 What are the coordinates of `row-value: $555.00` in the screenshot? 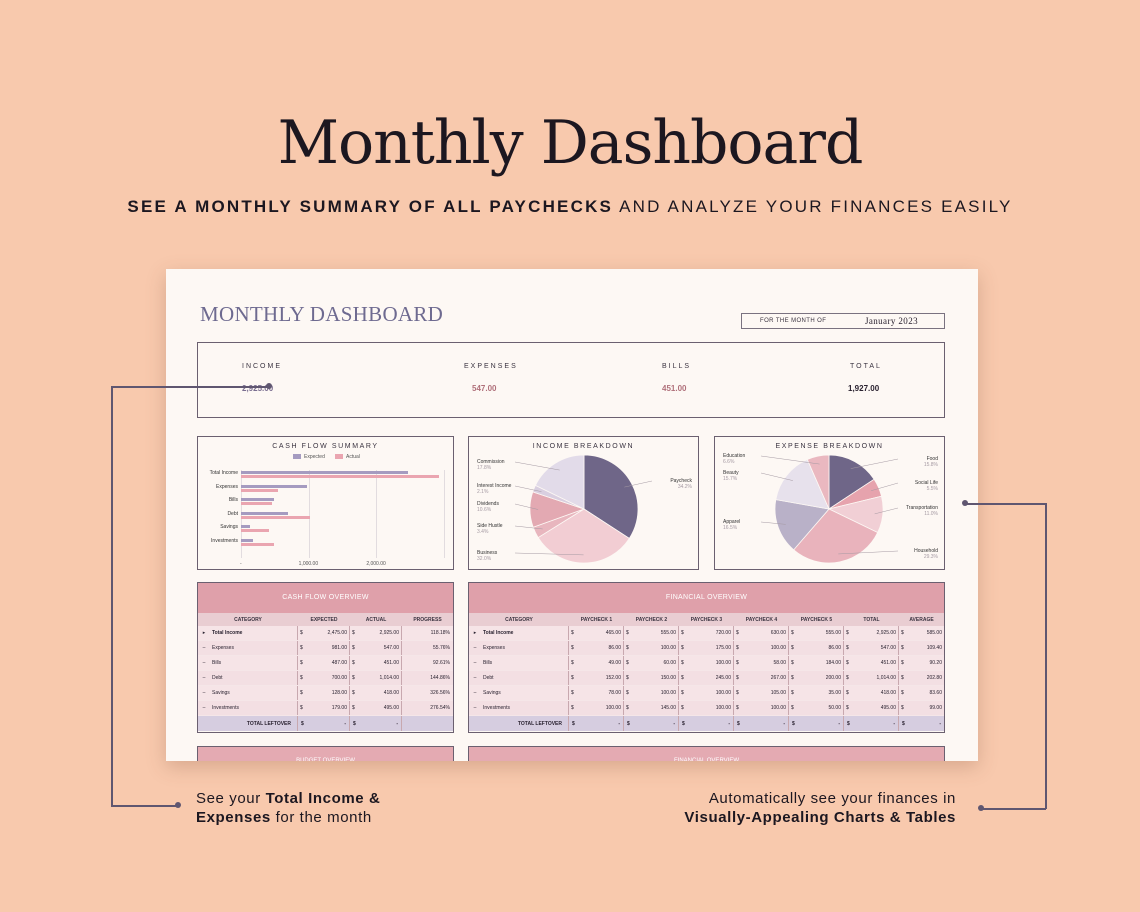 It's located at (816, 633).